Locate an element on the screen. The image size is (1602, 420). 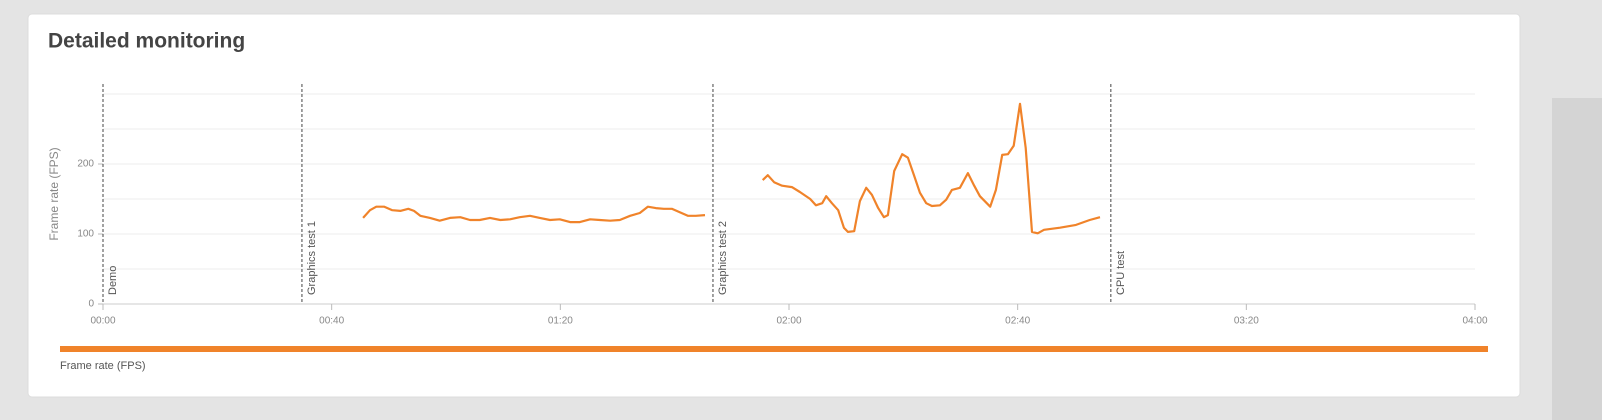
series-line is located at coordinates (731, 168).